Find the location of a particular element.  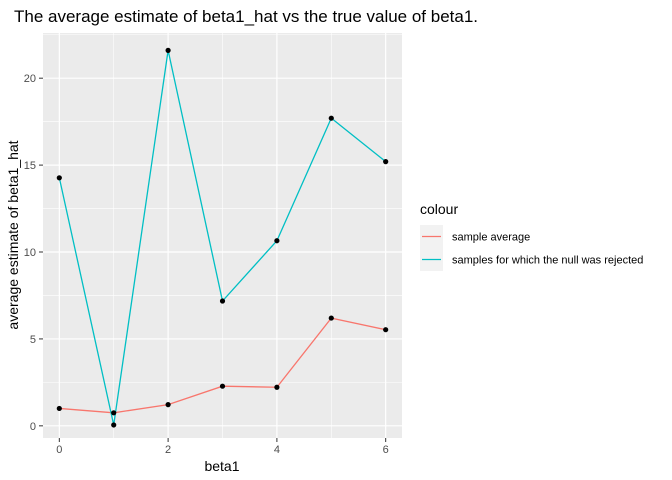

x-tick-label: 2 is located at coordinates (168, 450).